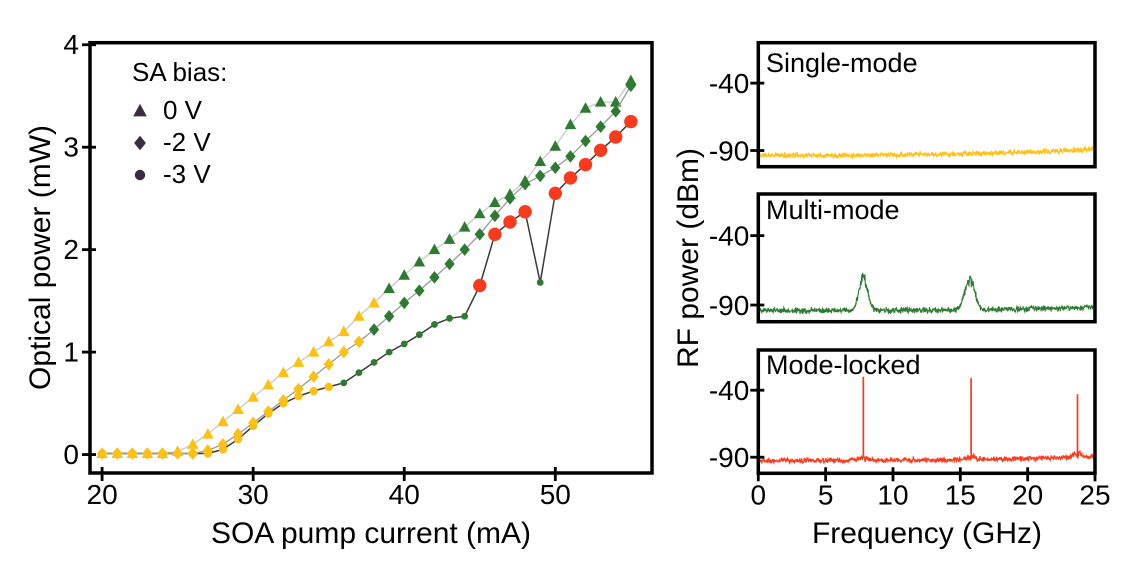 This screenshot has width=1132, height=570. Describe the element at coordinates (927, 533) in the screenshot. I see `frequency-axis-label: Frequency (GHz)` at that location.